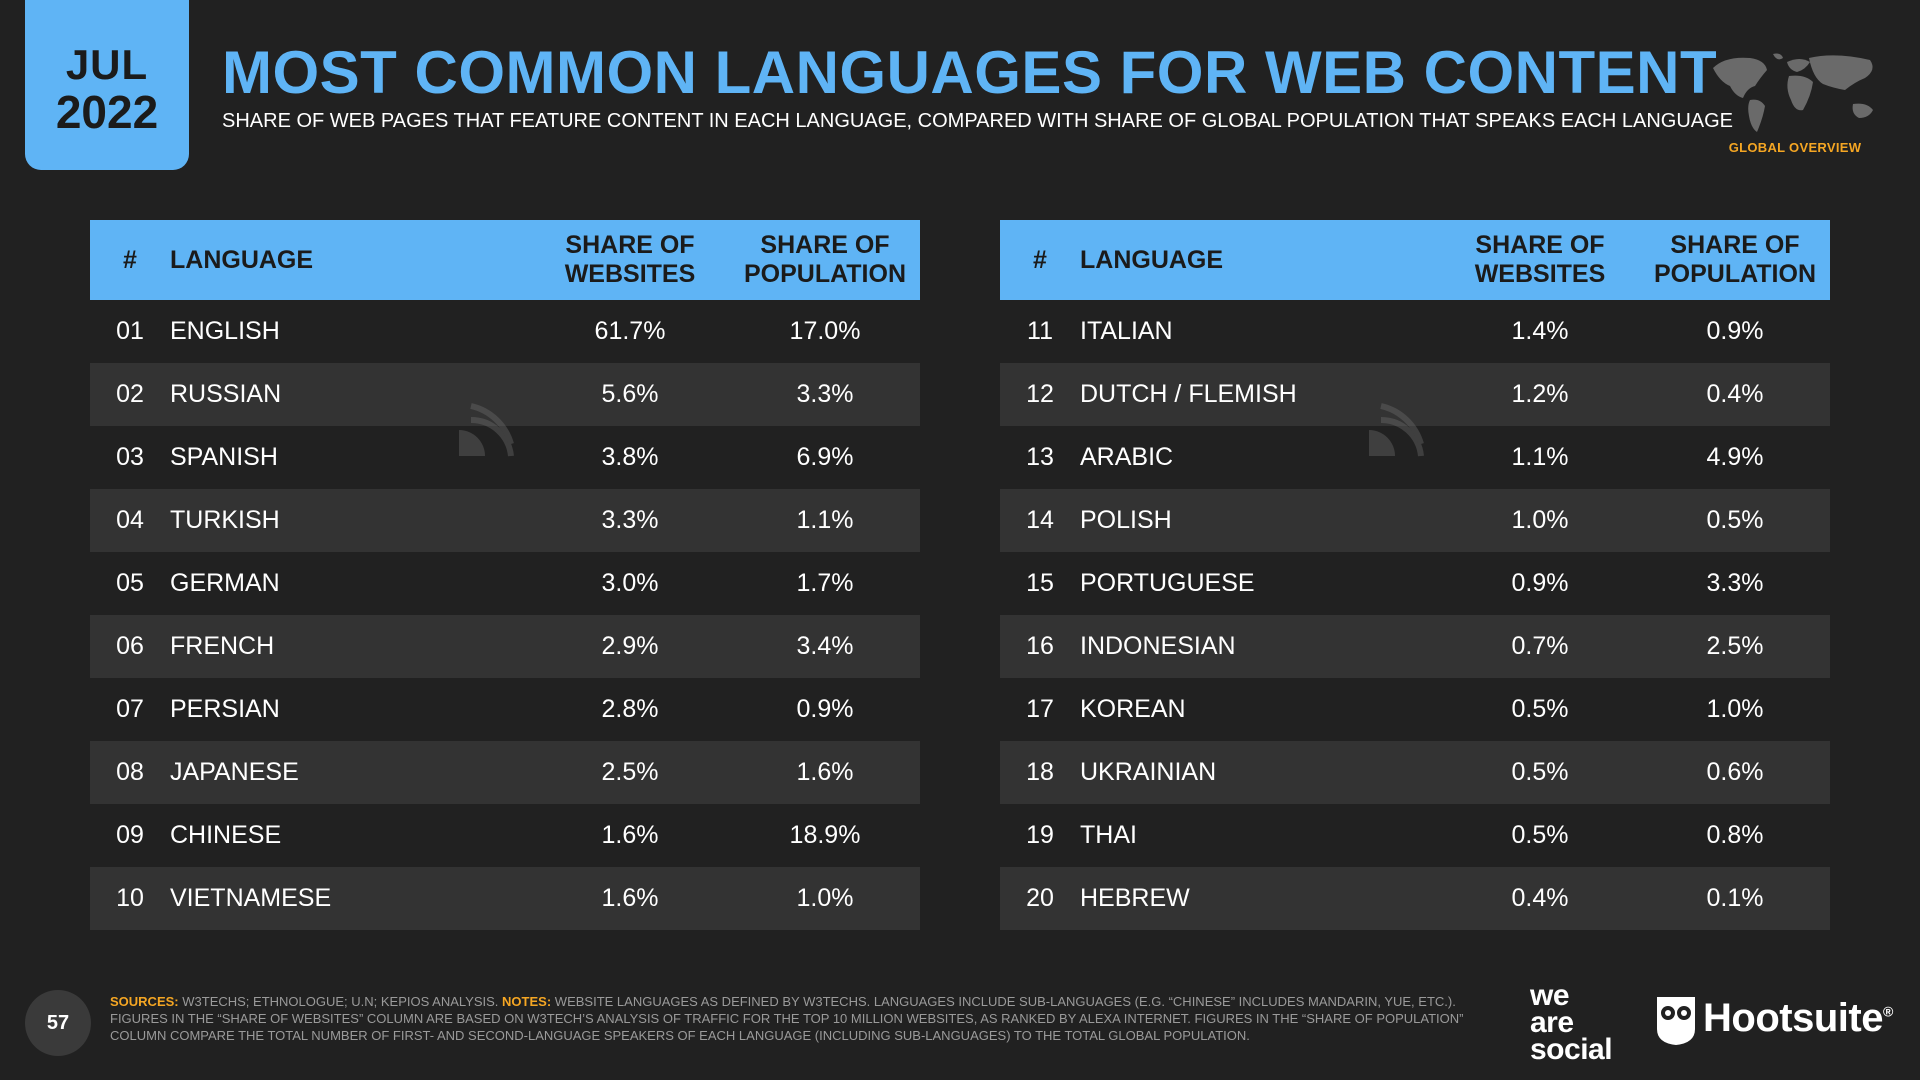 Image resolution: width=1920 pixels, height=1080 pixels. What do you see at coordinates (1148, 772) in the screenshot?
I see `row-language: UKRAINIAN` at bounding box center [1148, 772].